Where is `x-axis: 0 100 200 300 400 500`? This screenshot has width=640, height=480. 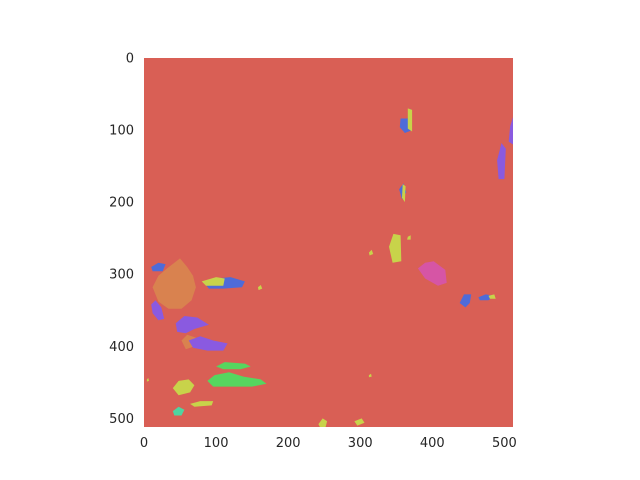 x-axis: 0 100 200 300 400 500 is located at coordinates (328, 443).